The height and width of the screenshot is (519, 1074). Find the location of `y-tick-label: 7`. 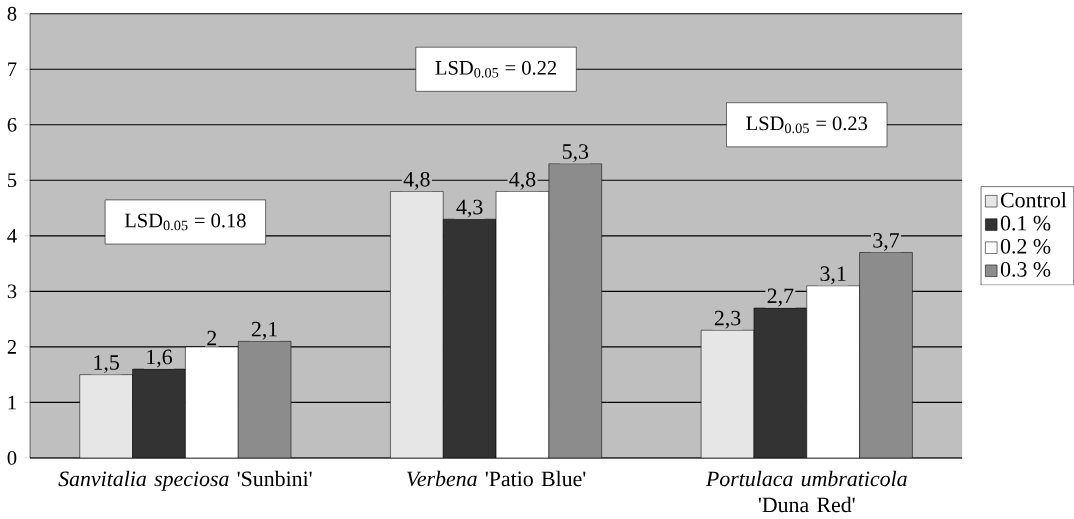

y-tick-label: 7 is located at coordinates (12, 69).